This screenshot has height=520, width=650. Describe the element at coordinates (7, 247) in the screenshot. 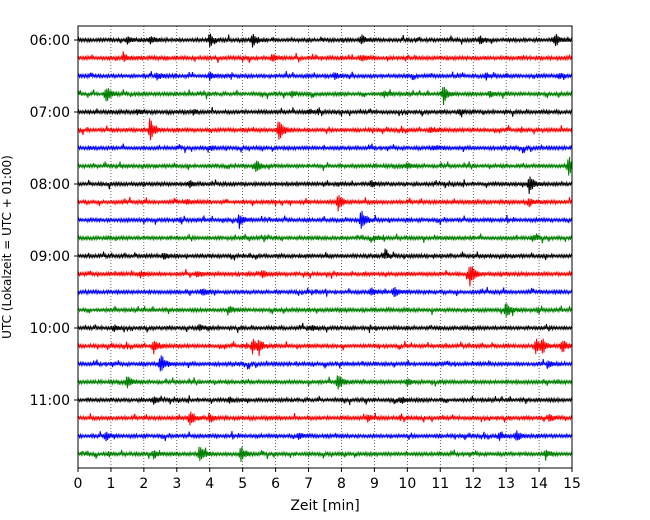

I see `y-axis-label: UTC (Lokalzeit = UTC + 01:00)` at that location.